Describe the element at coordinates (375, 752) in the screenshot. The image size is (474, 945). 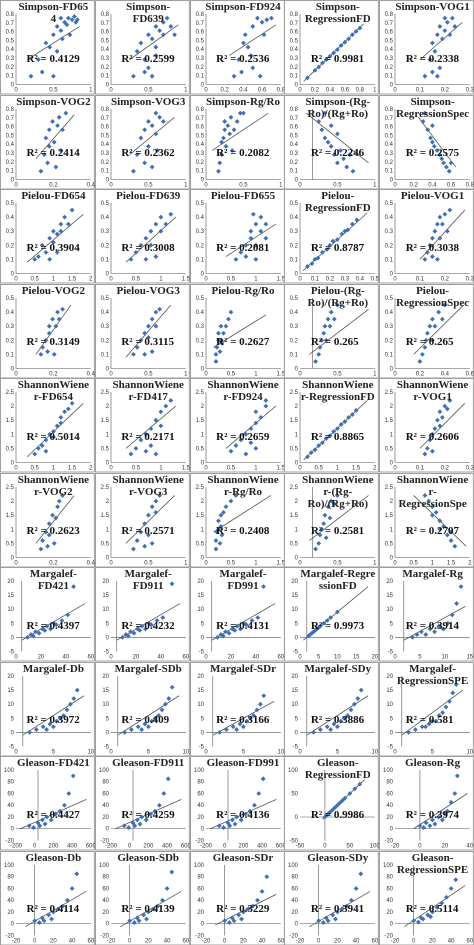
I see `x-tick-label: 10` at that location.